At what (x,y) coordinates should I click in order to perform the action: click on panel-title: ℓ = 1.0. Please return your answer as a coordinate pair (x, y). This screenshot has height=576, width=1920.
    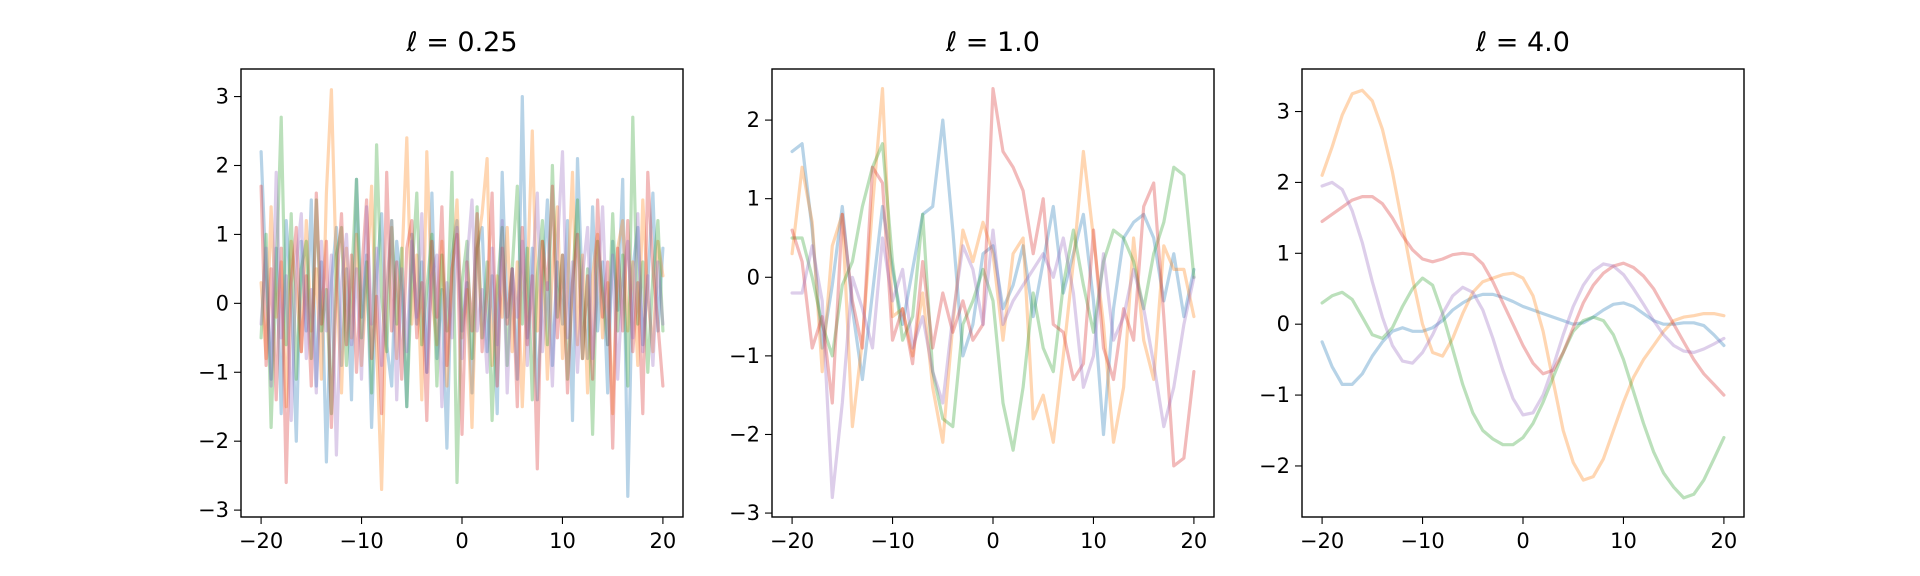
    Looking at the image, I should click on (992, 42).